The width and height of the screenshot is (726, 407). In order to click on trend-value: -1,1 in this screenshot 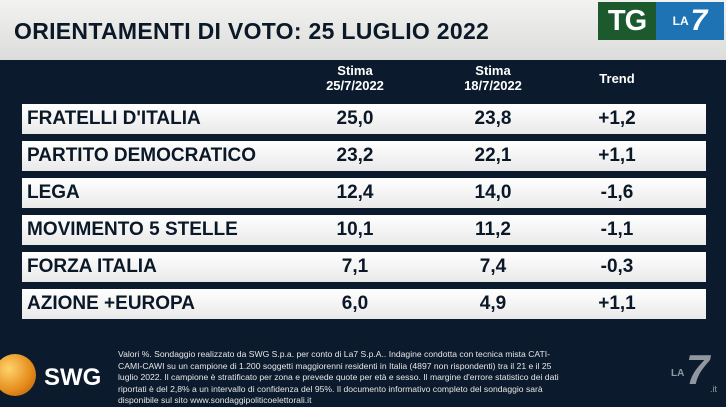, I will do `click(617, 229)`.